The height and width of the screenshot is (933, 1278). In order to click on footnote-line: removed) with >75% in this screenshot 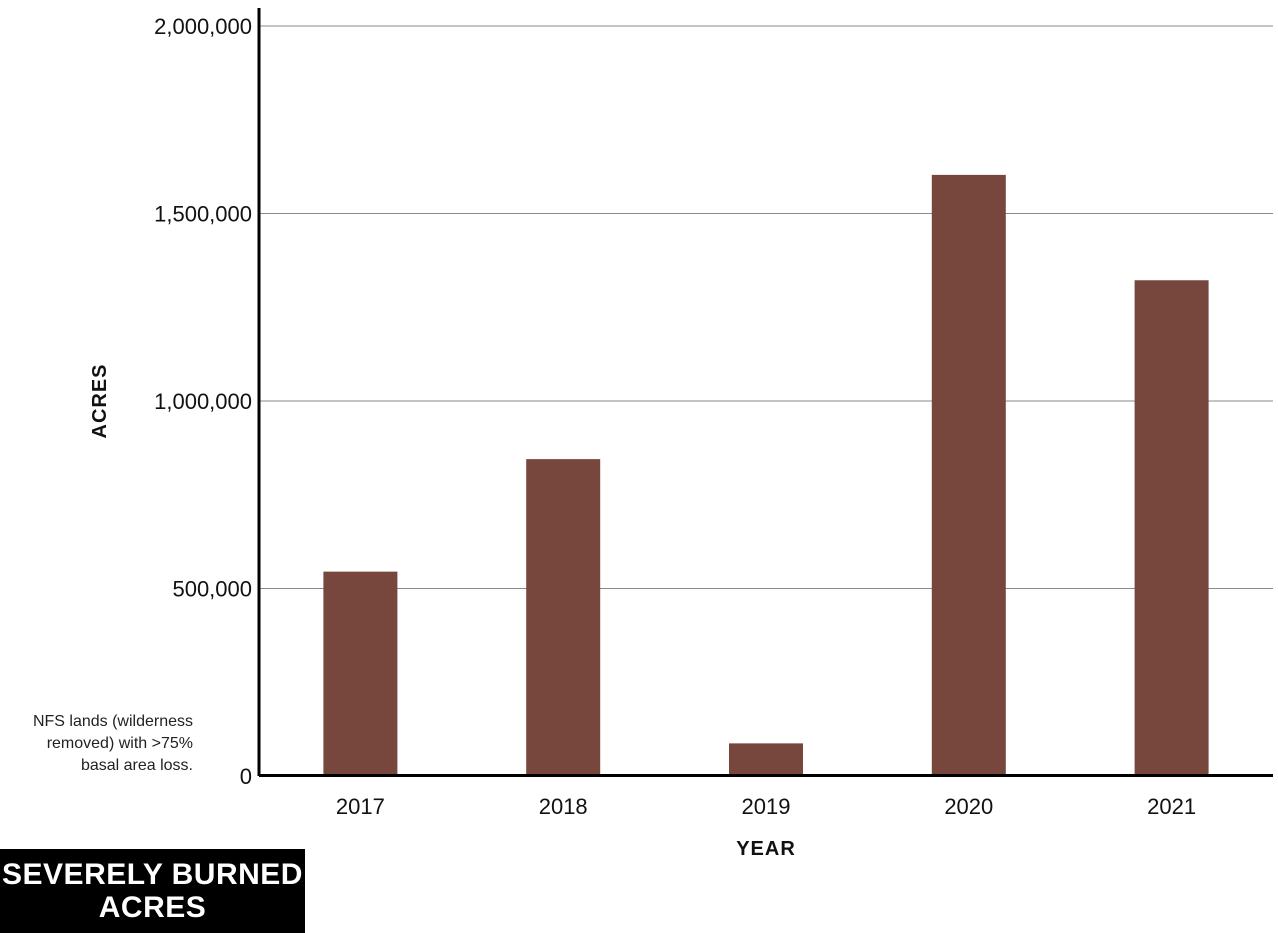, I will do `click(120, 743)`.